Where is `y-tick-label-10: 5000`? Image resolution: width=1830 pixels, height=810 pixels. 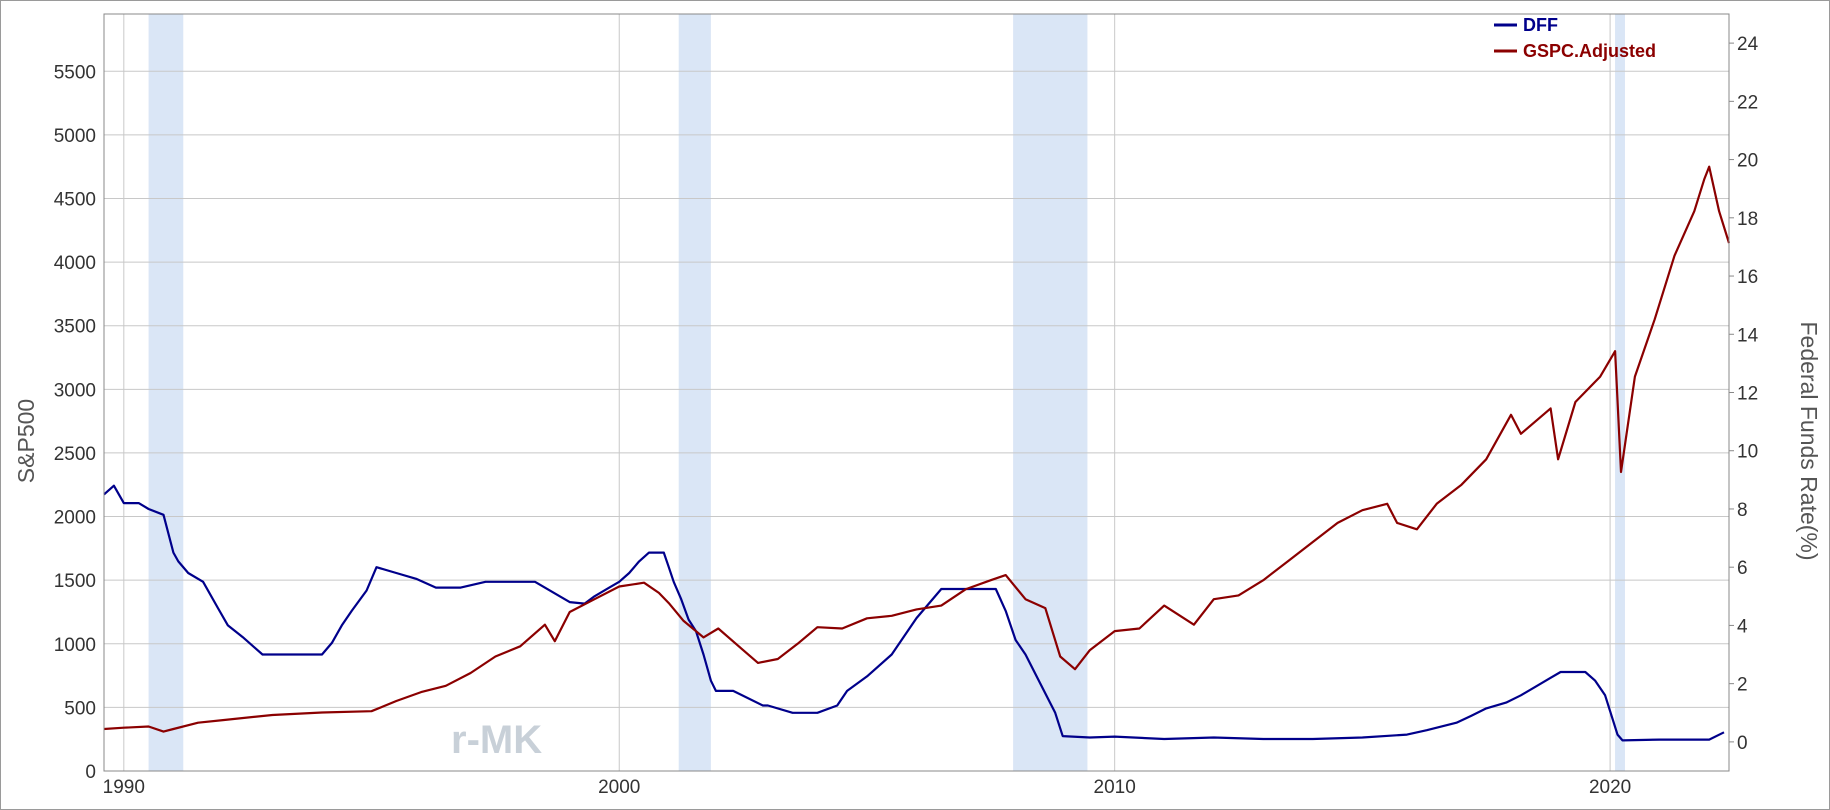
y-tick-label-10: 5000 is located at coordinates (75, 136).